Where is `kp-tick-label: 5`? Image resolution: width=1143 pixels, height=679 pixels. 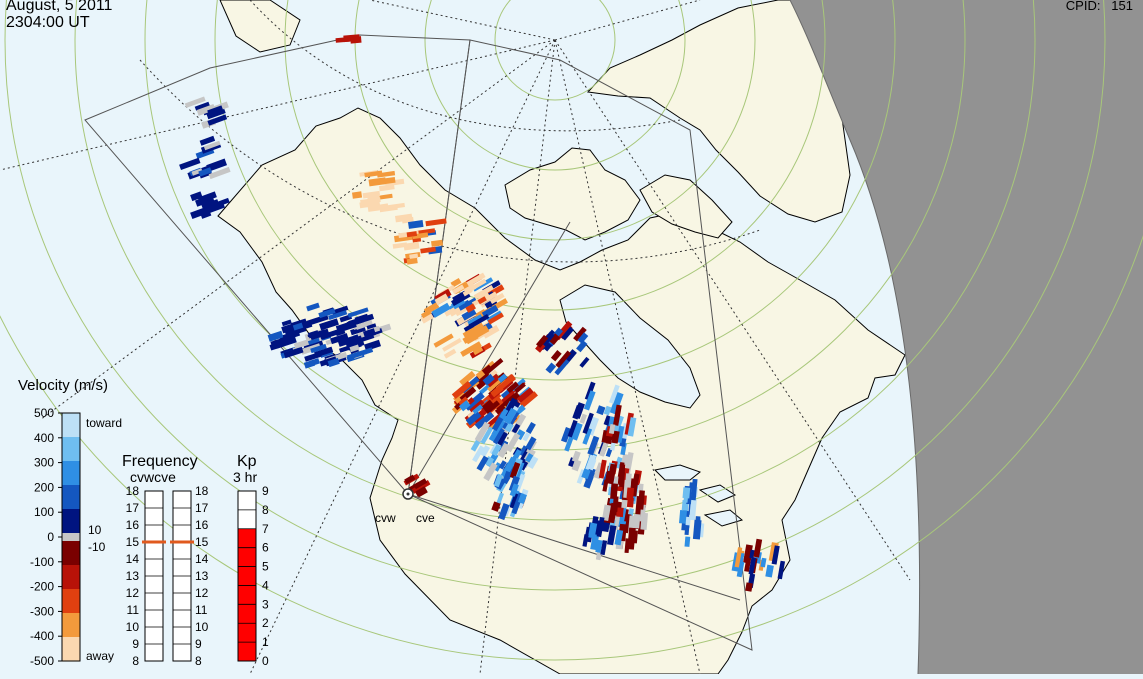 kp-tick-label: 5 is located at coordinates (265, 567).